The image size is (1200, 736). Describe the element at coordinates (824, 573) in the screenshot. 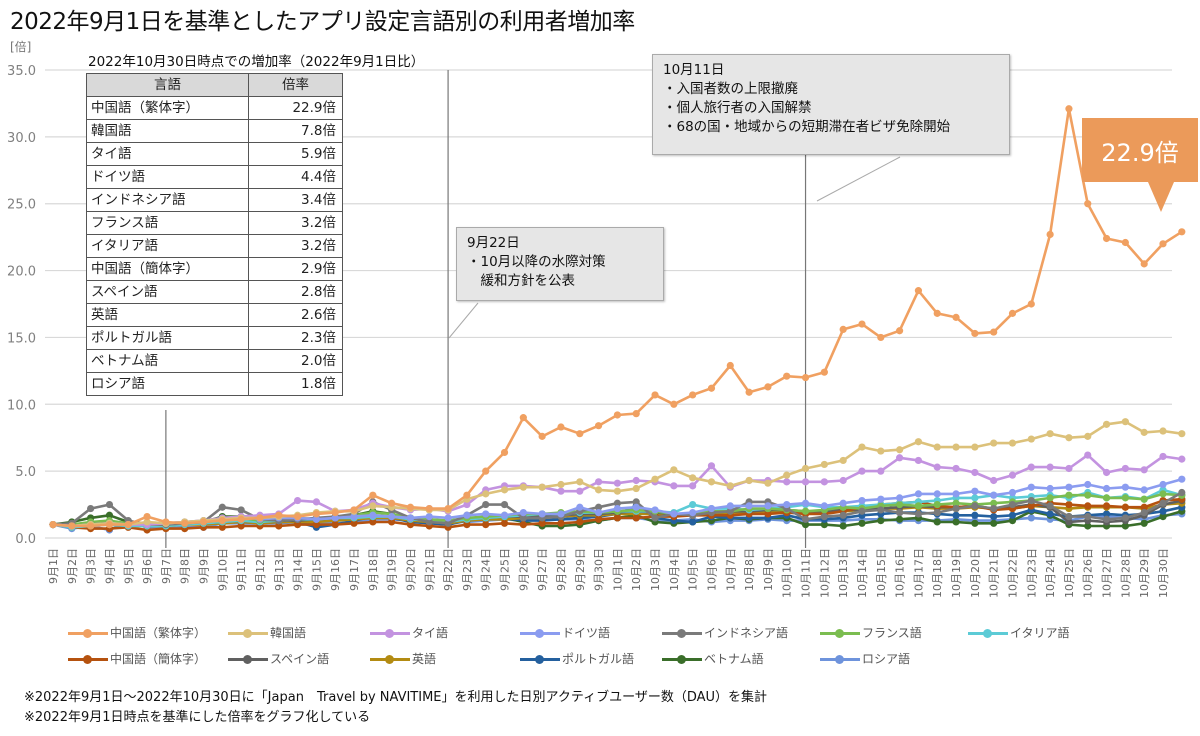

I see `x-tick-label: 10月12日` at that location.